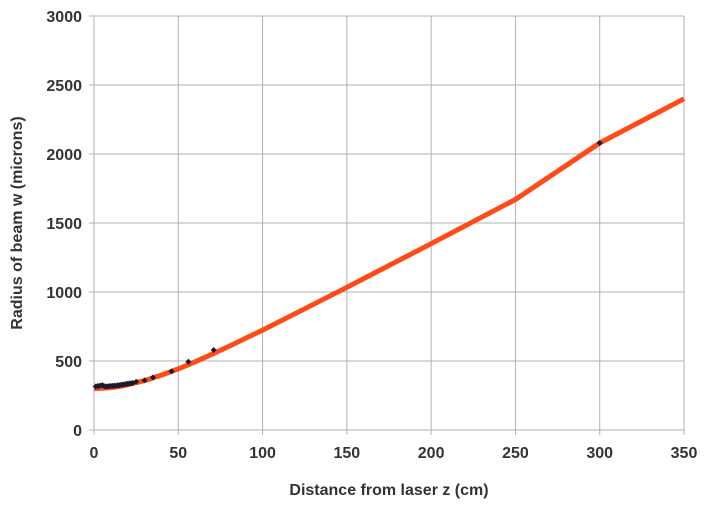  I want to click on x-tick-label: 200, so click(431, 453).